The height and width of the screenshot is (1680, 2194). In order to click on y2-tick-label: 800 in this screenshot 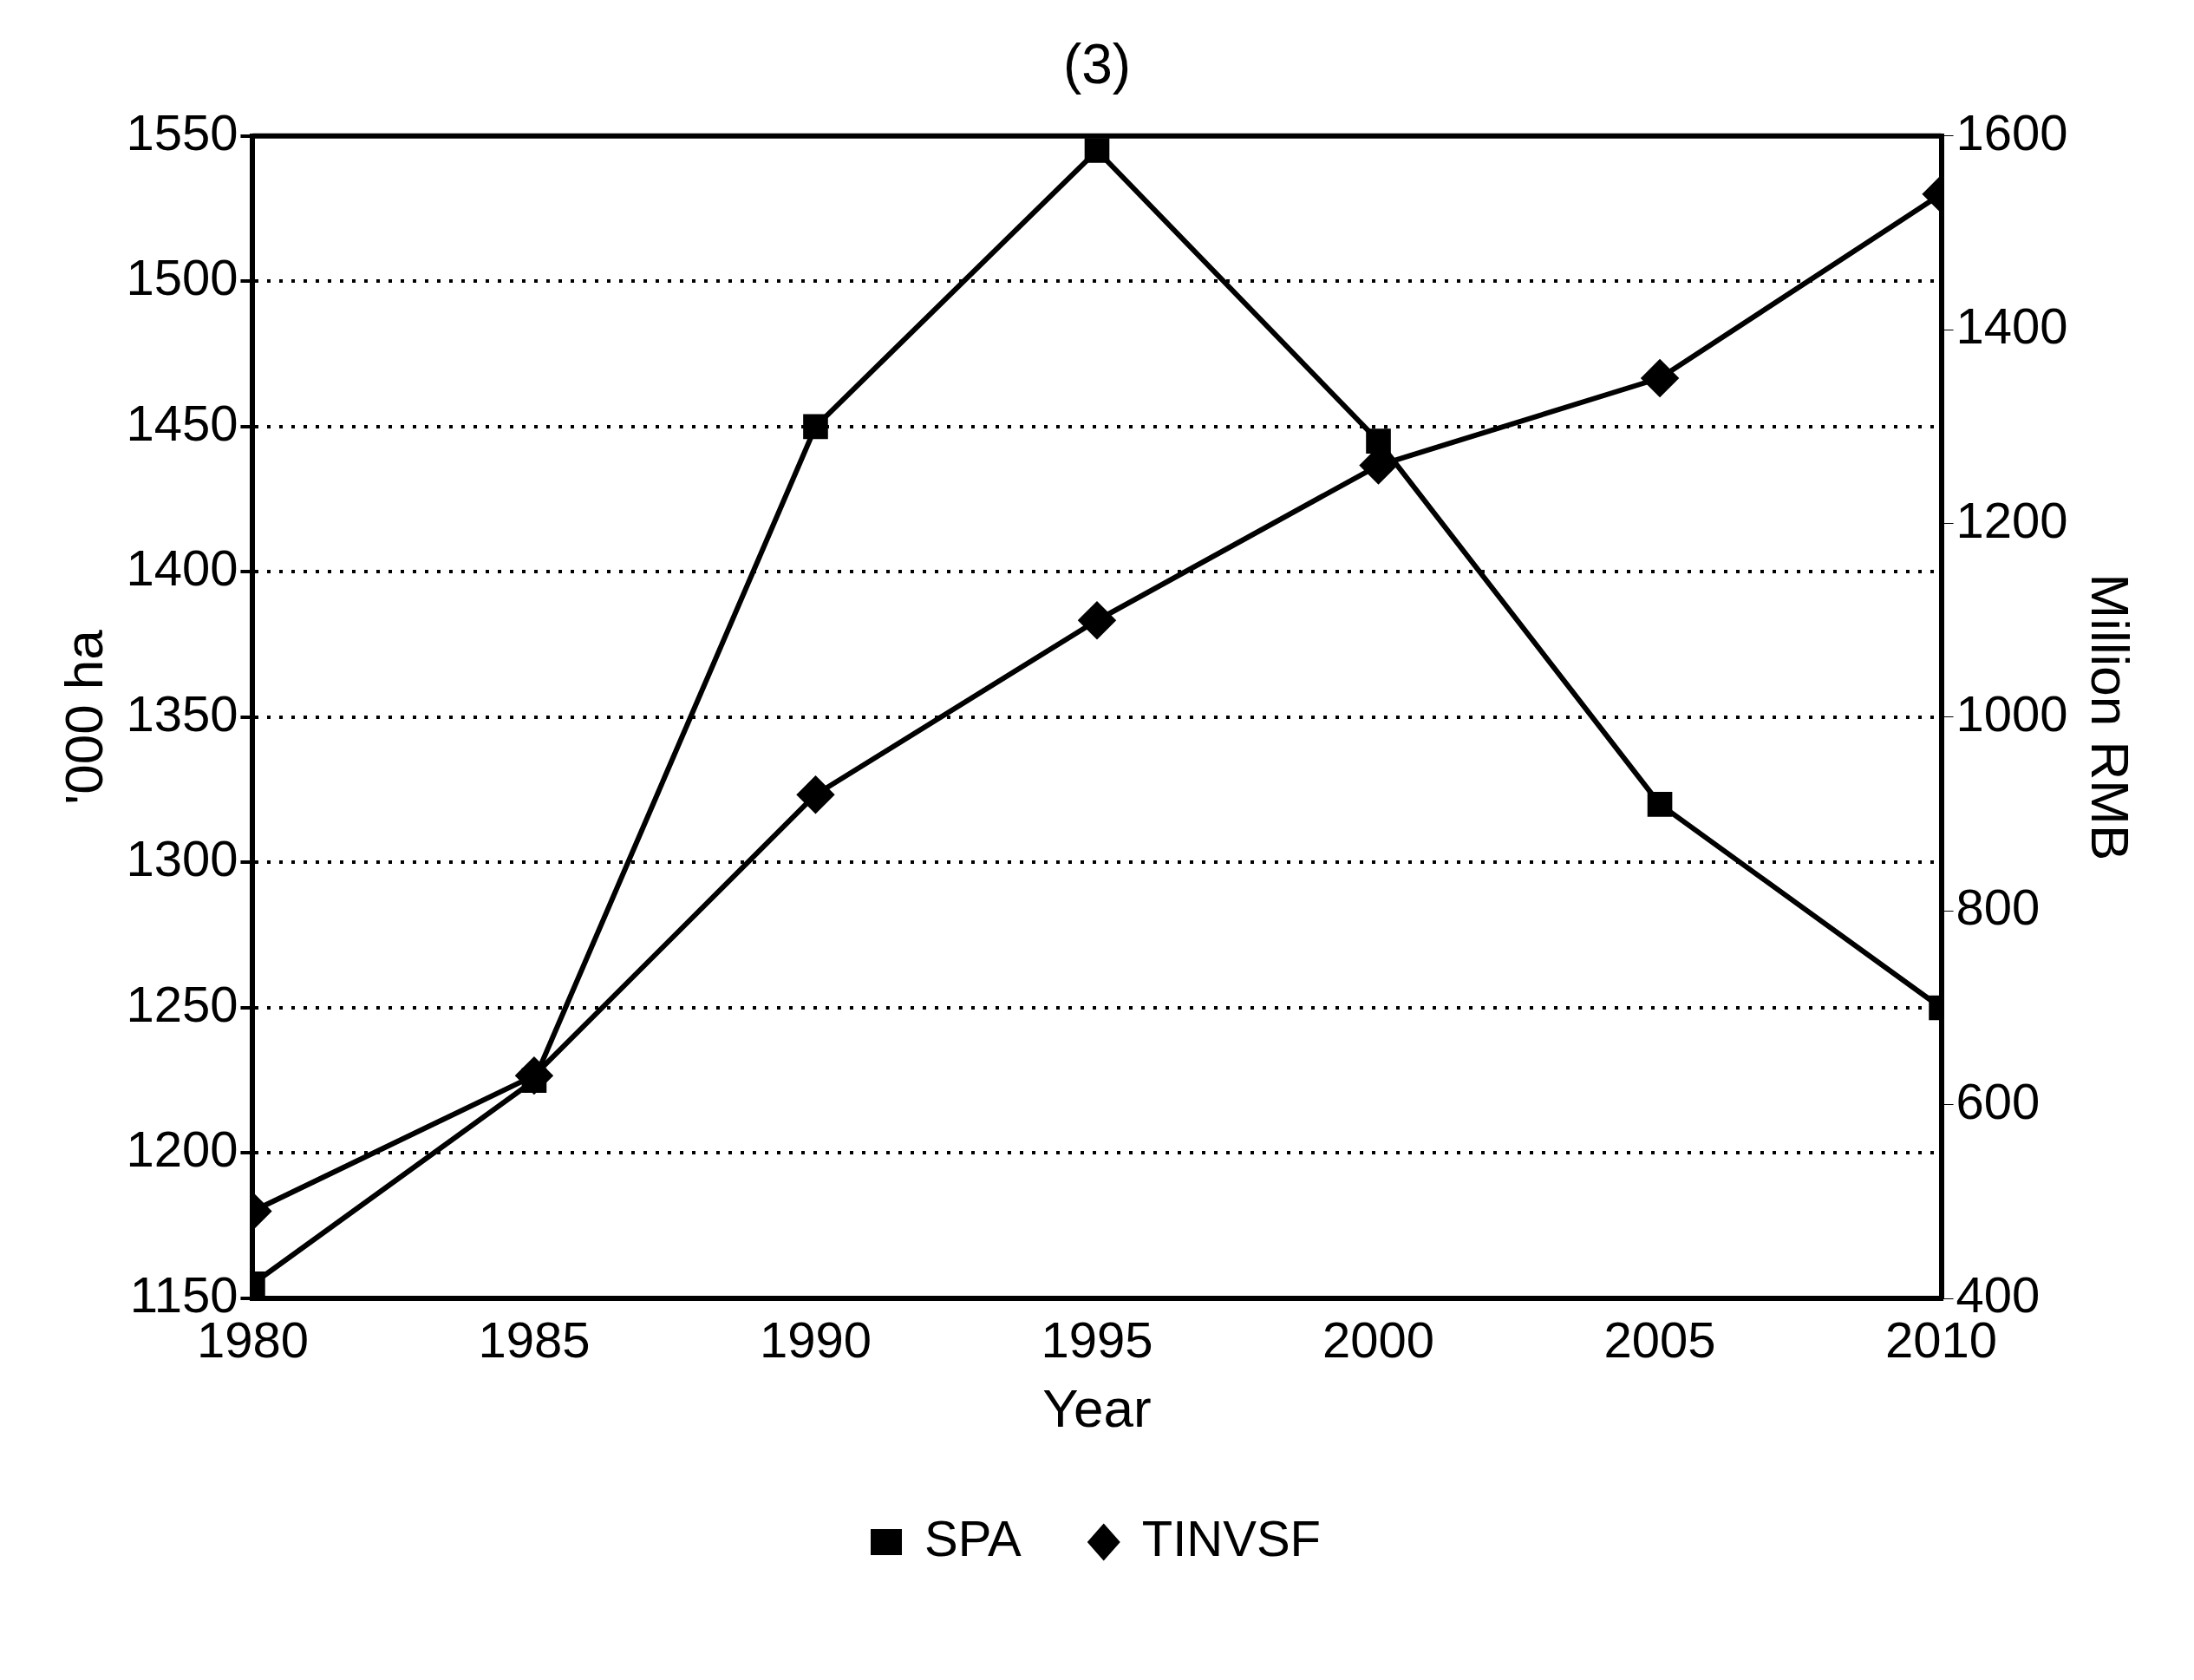, I will do `click(1998, 907)`.